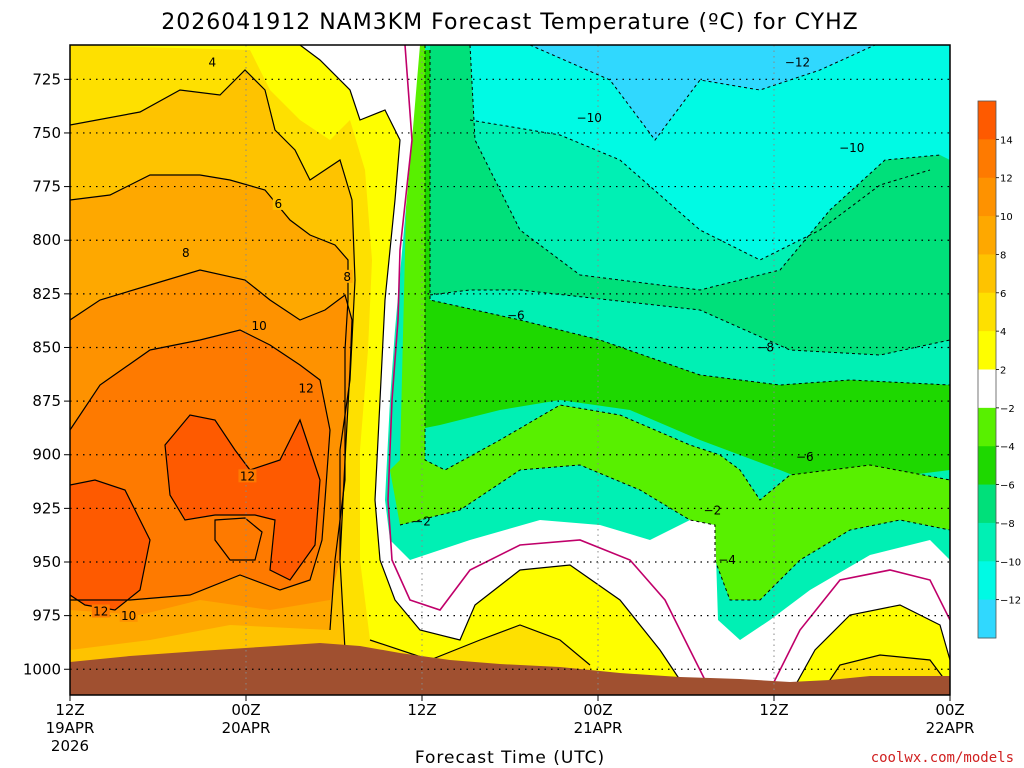 The width and height of the screenshot is (1024, 768). I want to click on colorbar-label: −6, so click(1007, 486).